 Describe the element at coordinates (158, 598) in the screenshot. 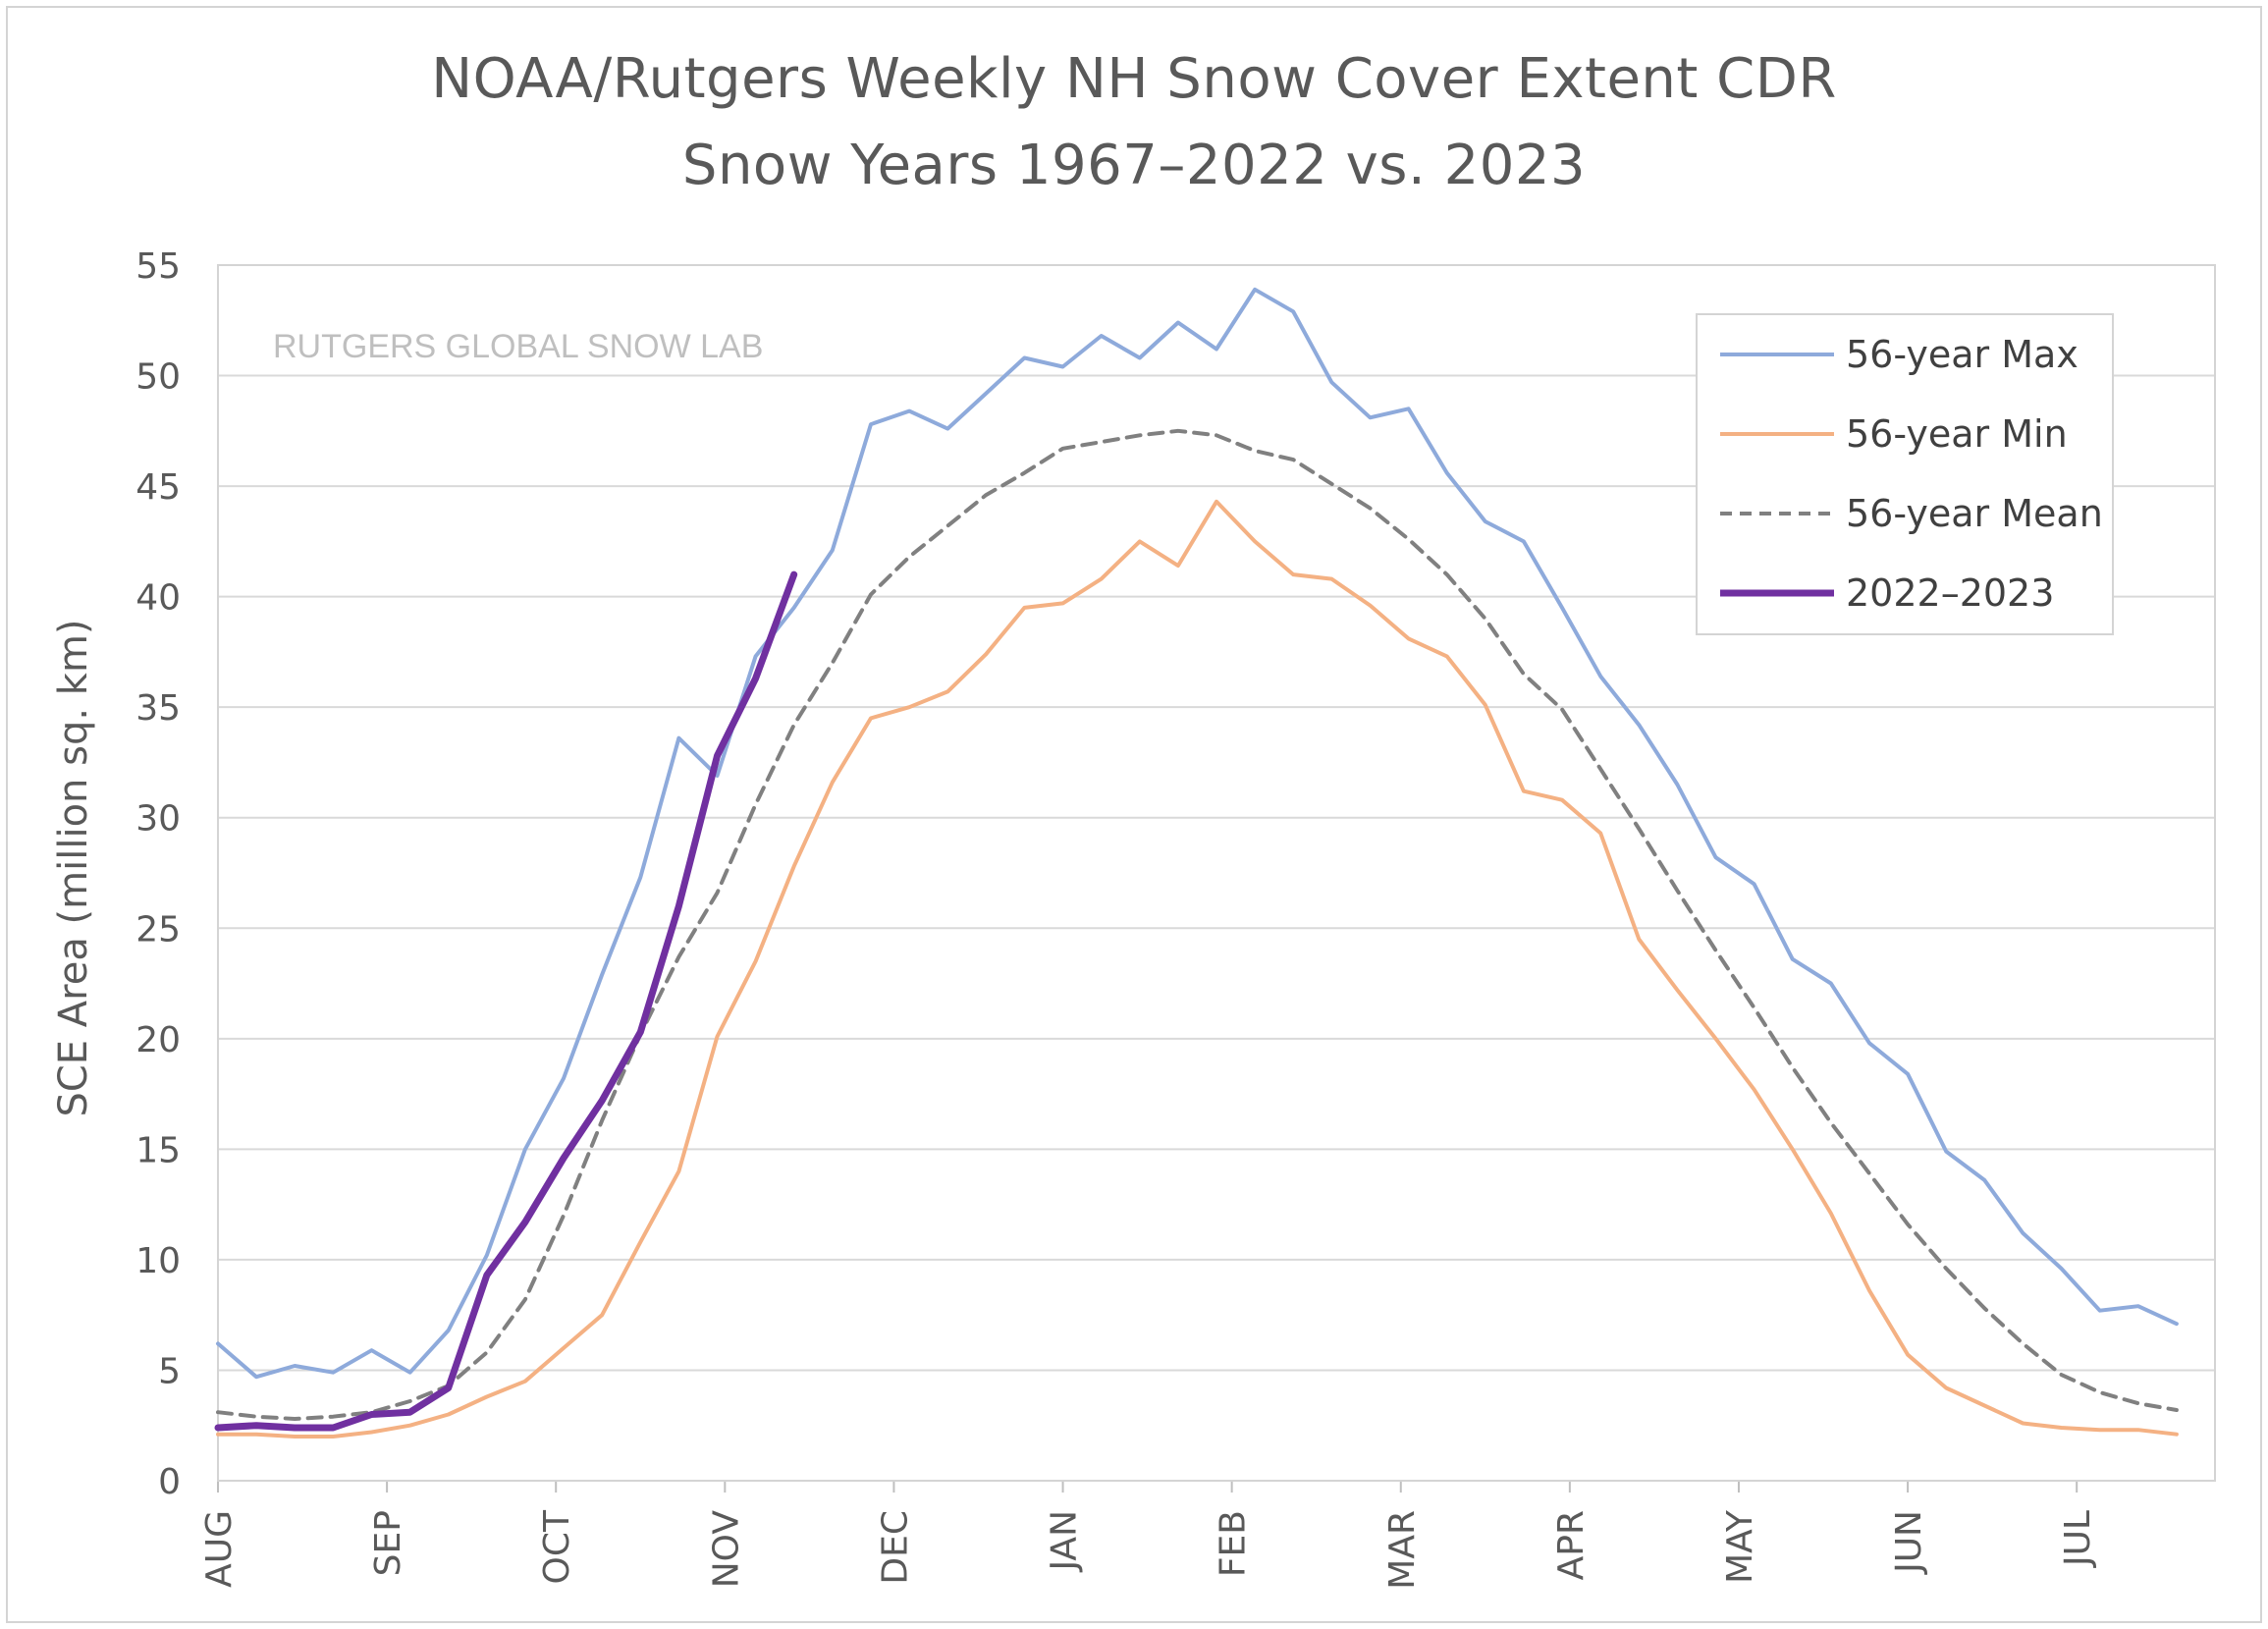

I see `y-tick-label: 40` at that location.